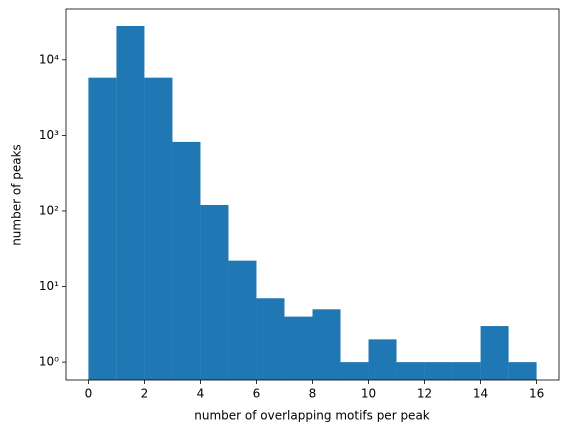 This screenshot has height=436, width=570. Describe the element at coordinates (201, 394) in the screenshot. I see `x-tick-label: 4` at that location.